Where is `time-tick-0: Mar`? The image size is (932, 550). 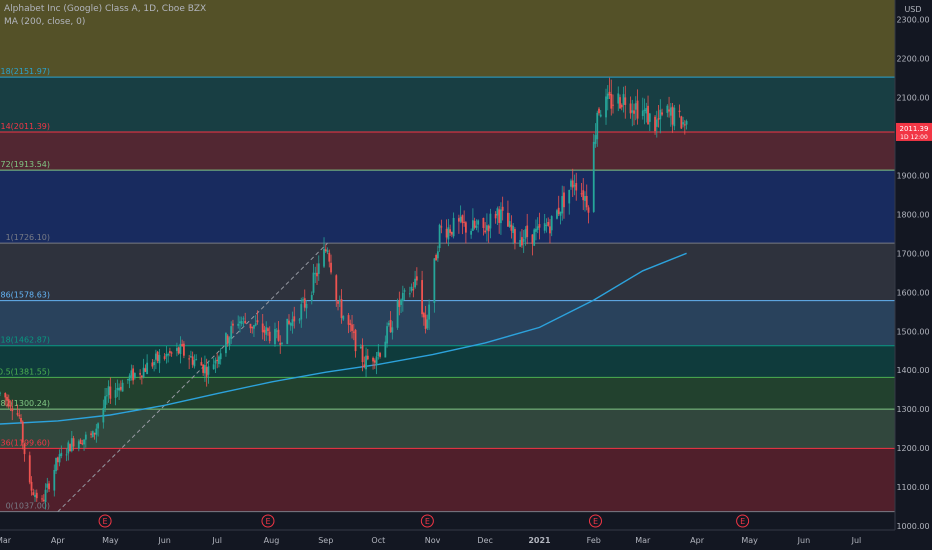
time-tick-0: Mar is located at coordinates (6, 540).